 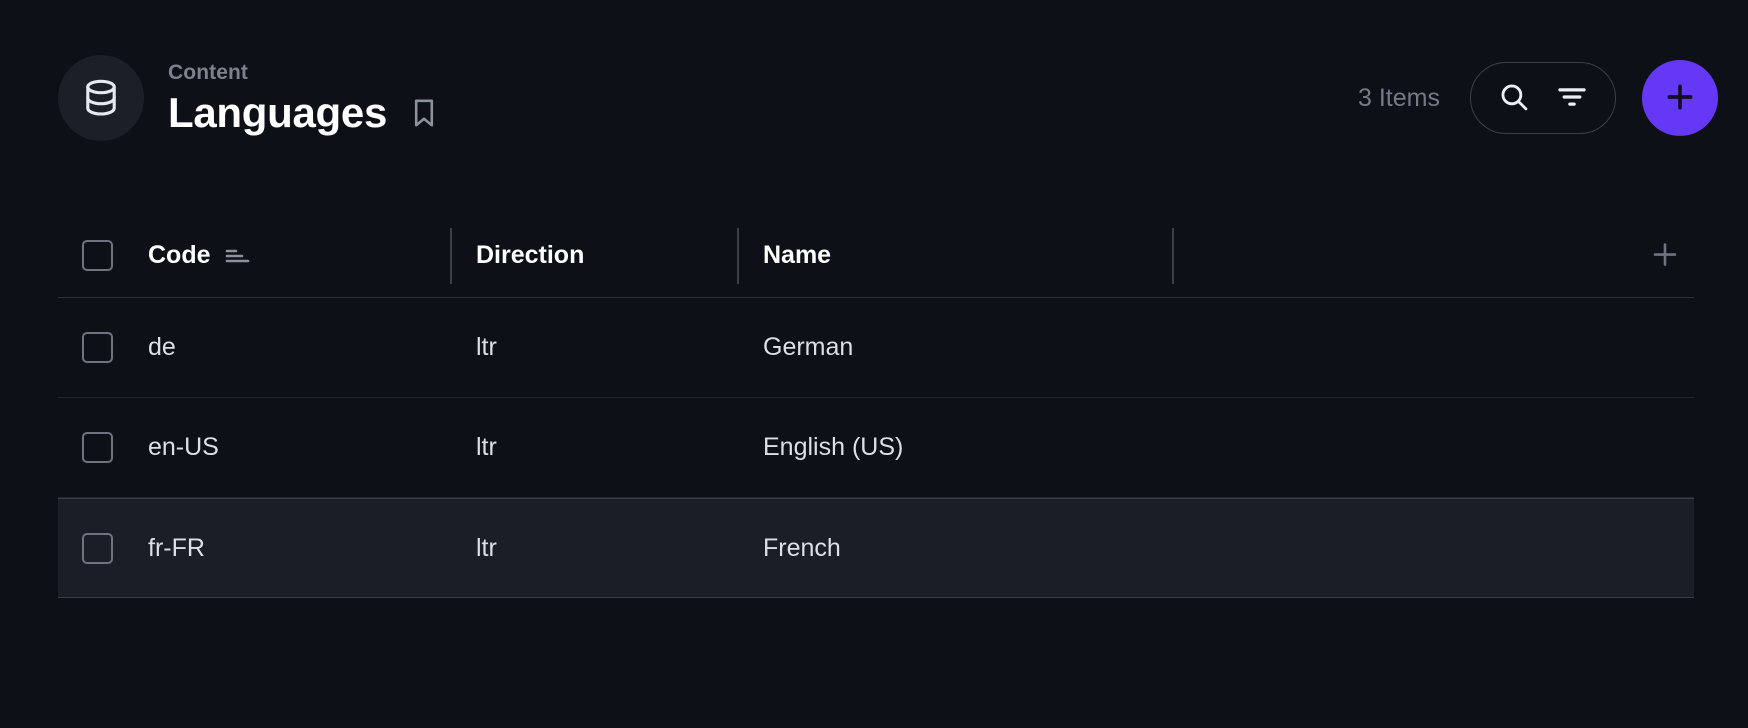 I want to click on column-header-direction: Direction, so click(x=593, y=255).